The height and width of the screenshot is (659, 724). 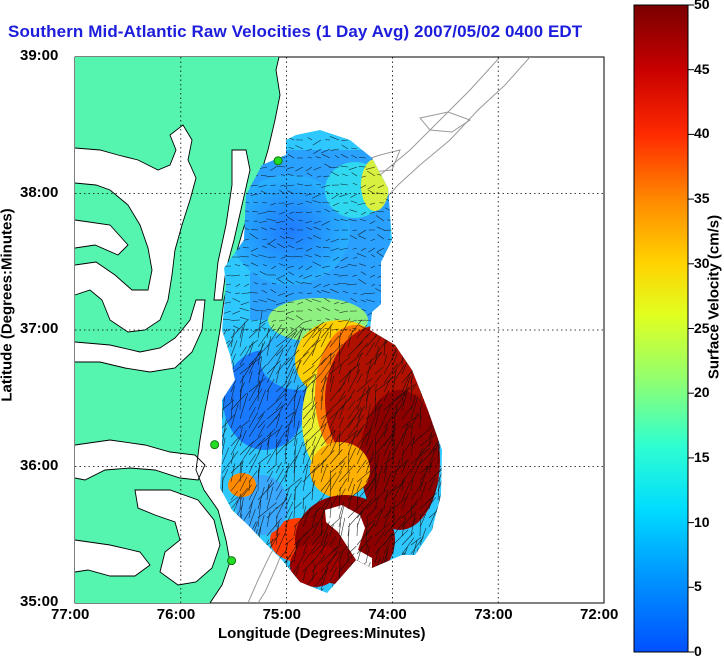 What do you see at coordinates (387, 614) in the screenshot?
I see `x-tick-label: 74:00` at bounding box center [387, 614].